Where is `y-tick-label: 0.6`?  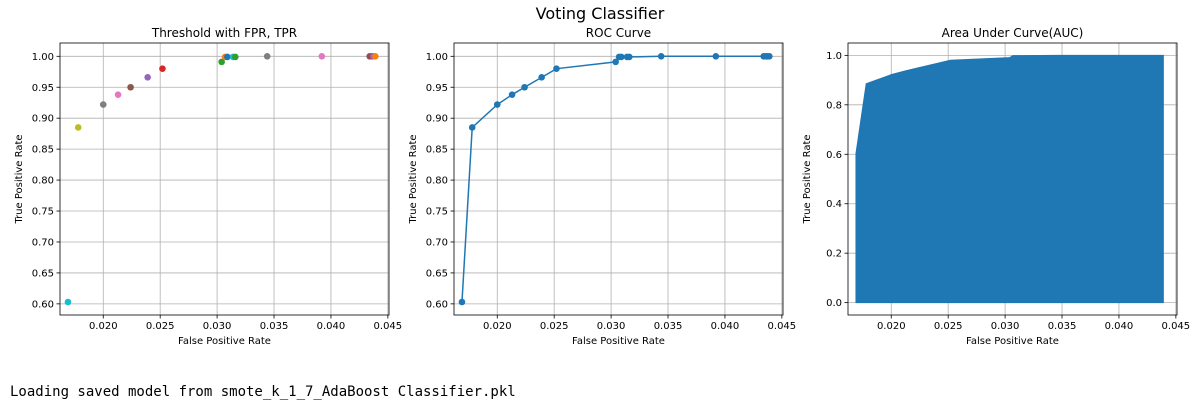 y-tick-label: 0.6 is located at coordinates (834, 155).